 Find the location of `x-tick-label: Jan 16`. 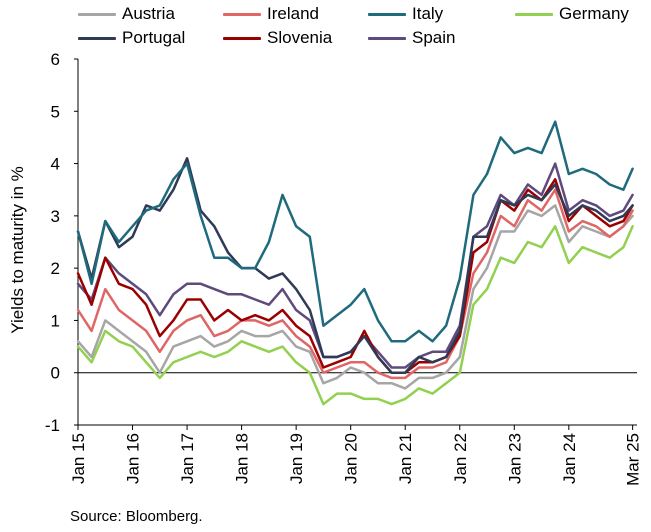

x-tick-label: Jan 16 is located at coordinates (133, 458).